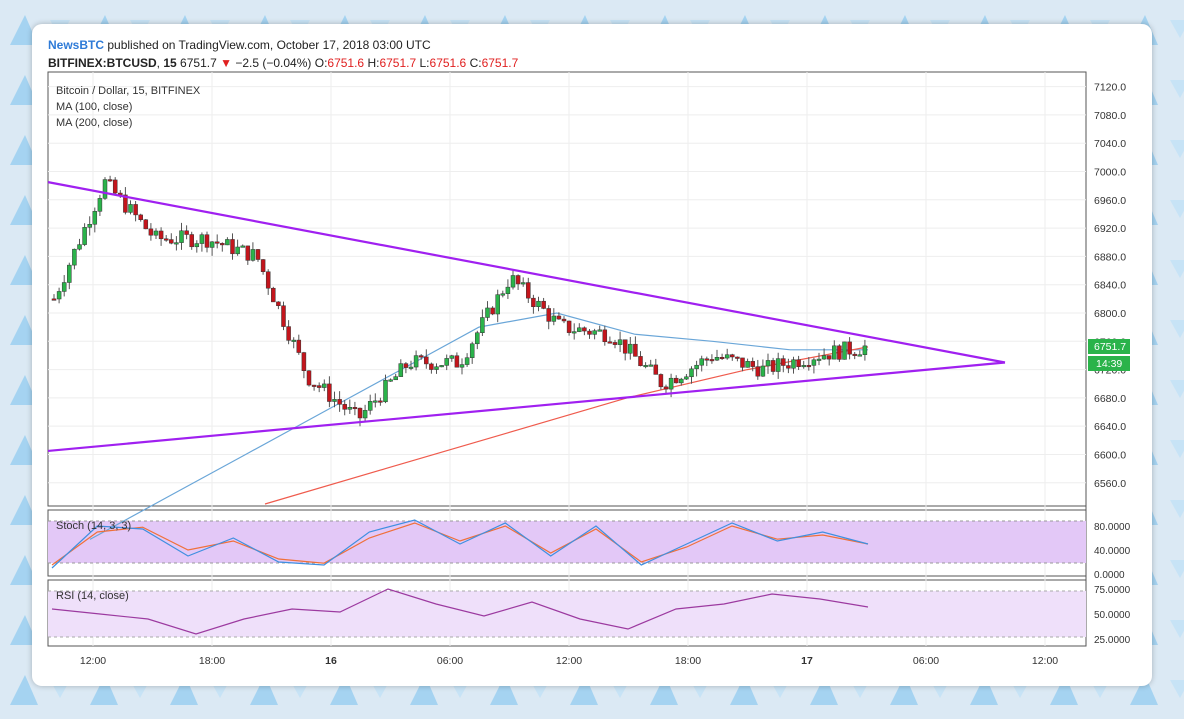  I want to click on time-tick-label: 12:00, so click(93, 661).